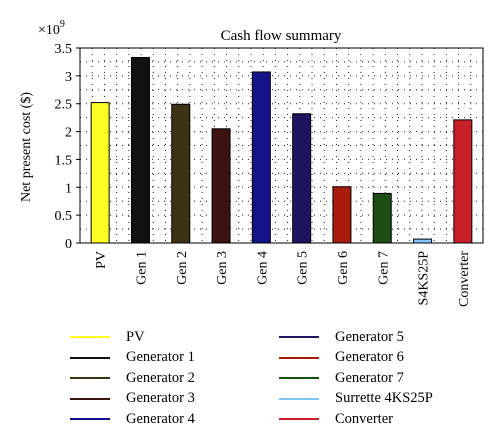 The image size is (500, 448). I want to click on y-tick-label: 0, so click(68, 244).